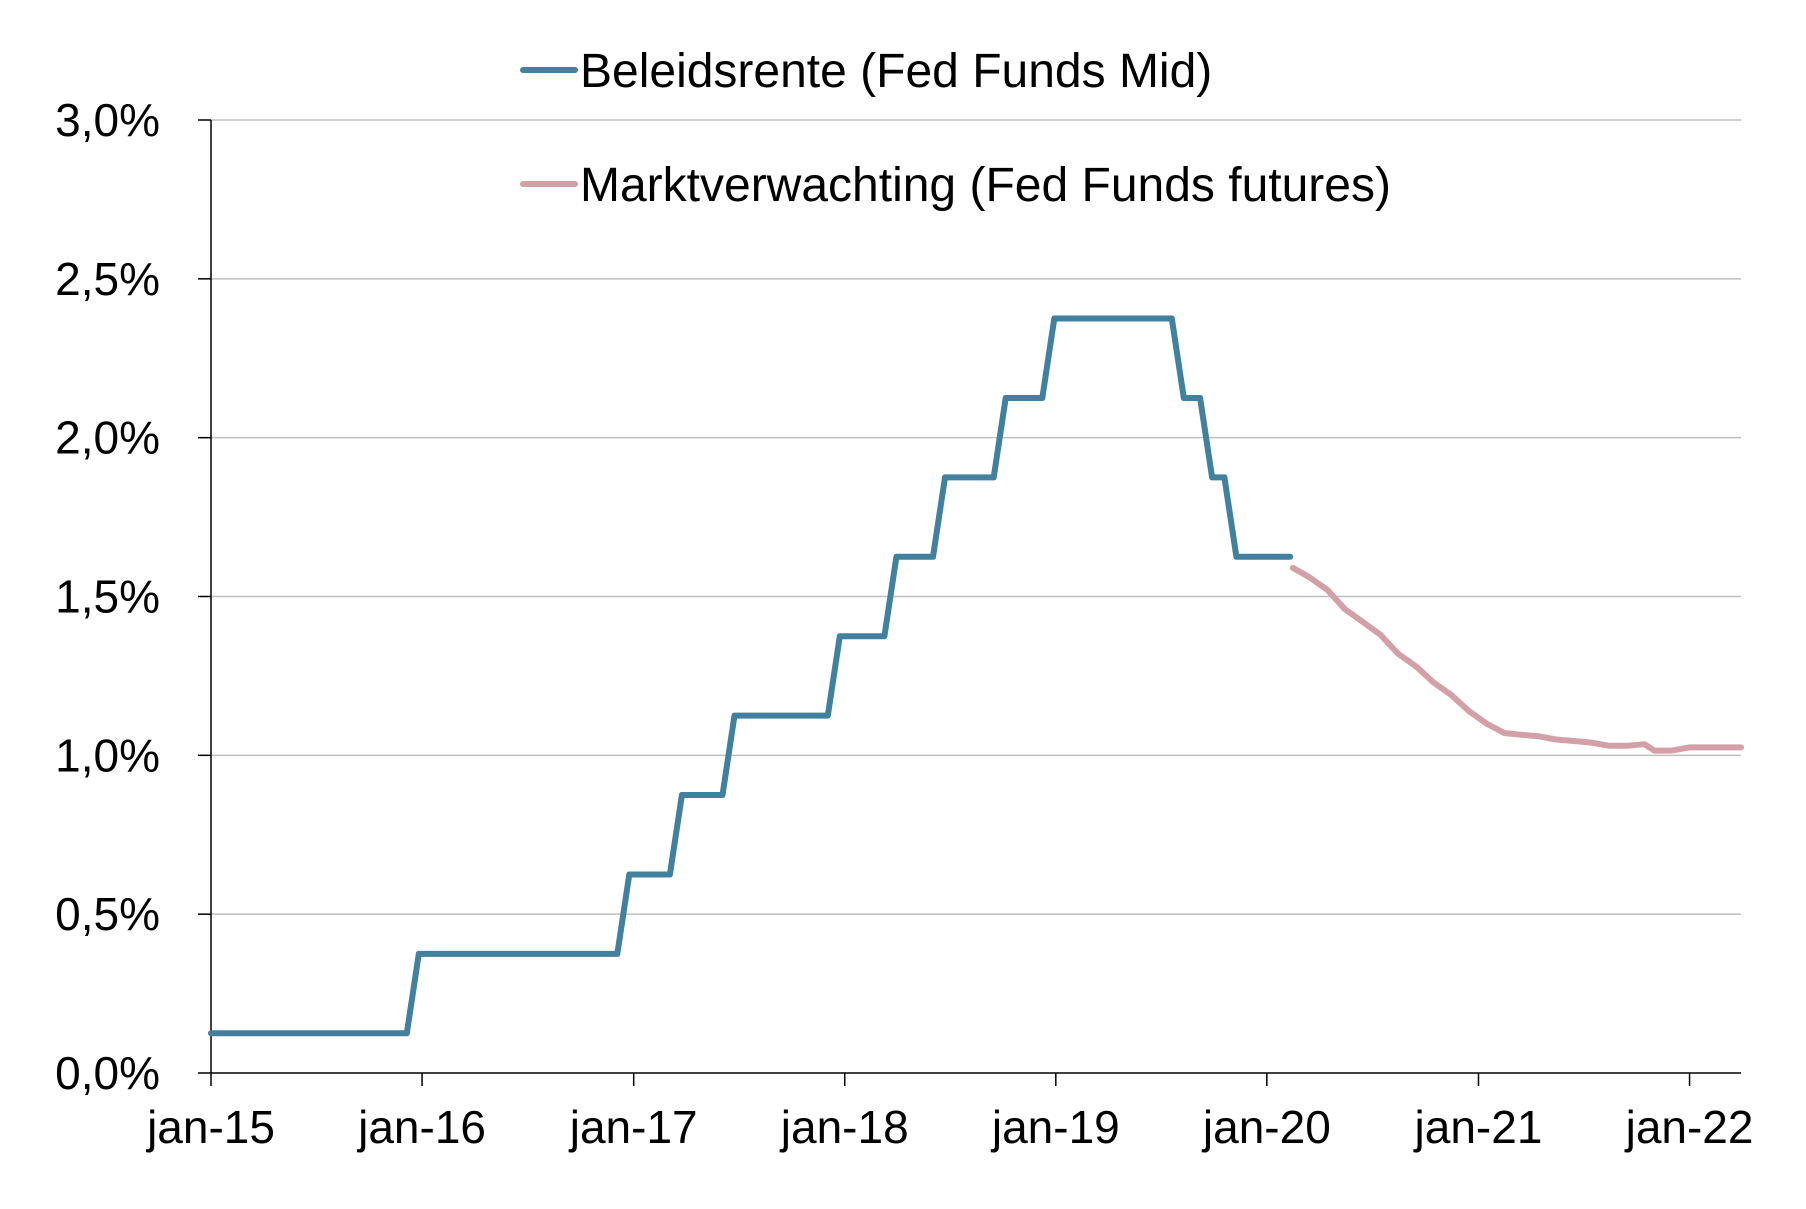 This screenshot has height=1209, width=1806. What do you see at coordinates (107, 1073) in the screenshot?
I see `y-tick-label: 0,0%` at bounding box center [107, 1073].